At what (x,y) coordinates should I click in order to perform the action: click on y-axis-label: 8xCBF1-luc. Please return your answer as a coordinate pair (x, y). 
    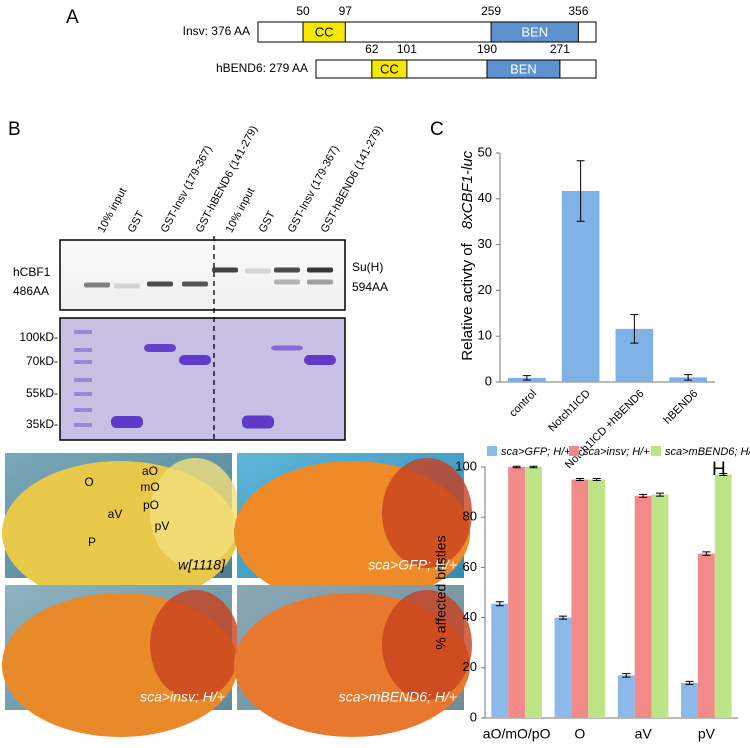
    Looking at the image, I should click on (467, 189).